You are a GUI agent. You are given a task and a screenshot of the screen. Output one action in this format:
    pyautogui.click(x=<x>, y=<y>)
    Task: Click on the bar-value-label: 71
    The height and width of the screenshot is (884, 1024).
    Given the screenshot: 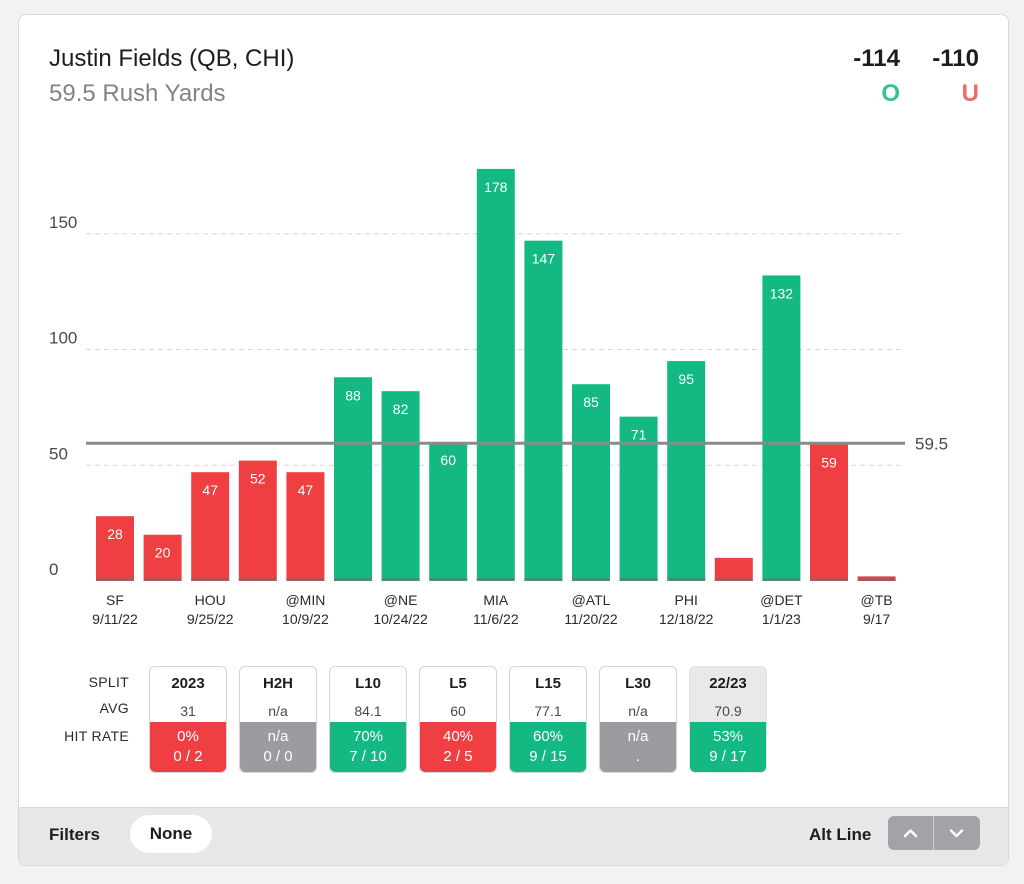 What is the action you would take?
    pyautogui.click(x=639, y=435)
    